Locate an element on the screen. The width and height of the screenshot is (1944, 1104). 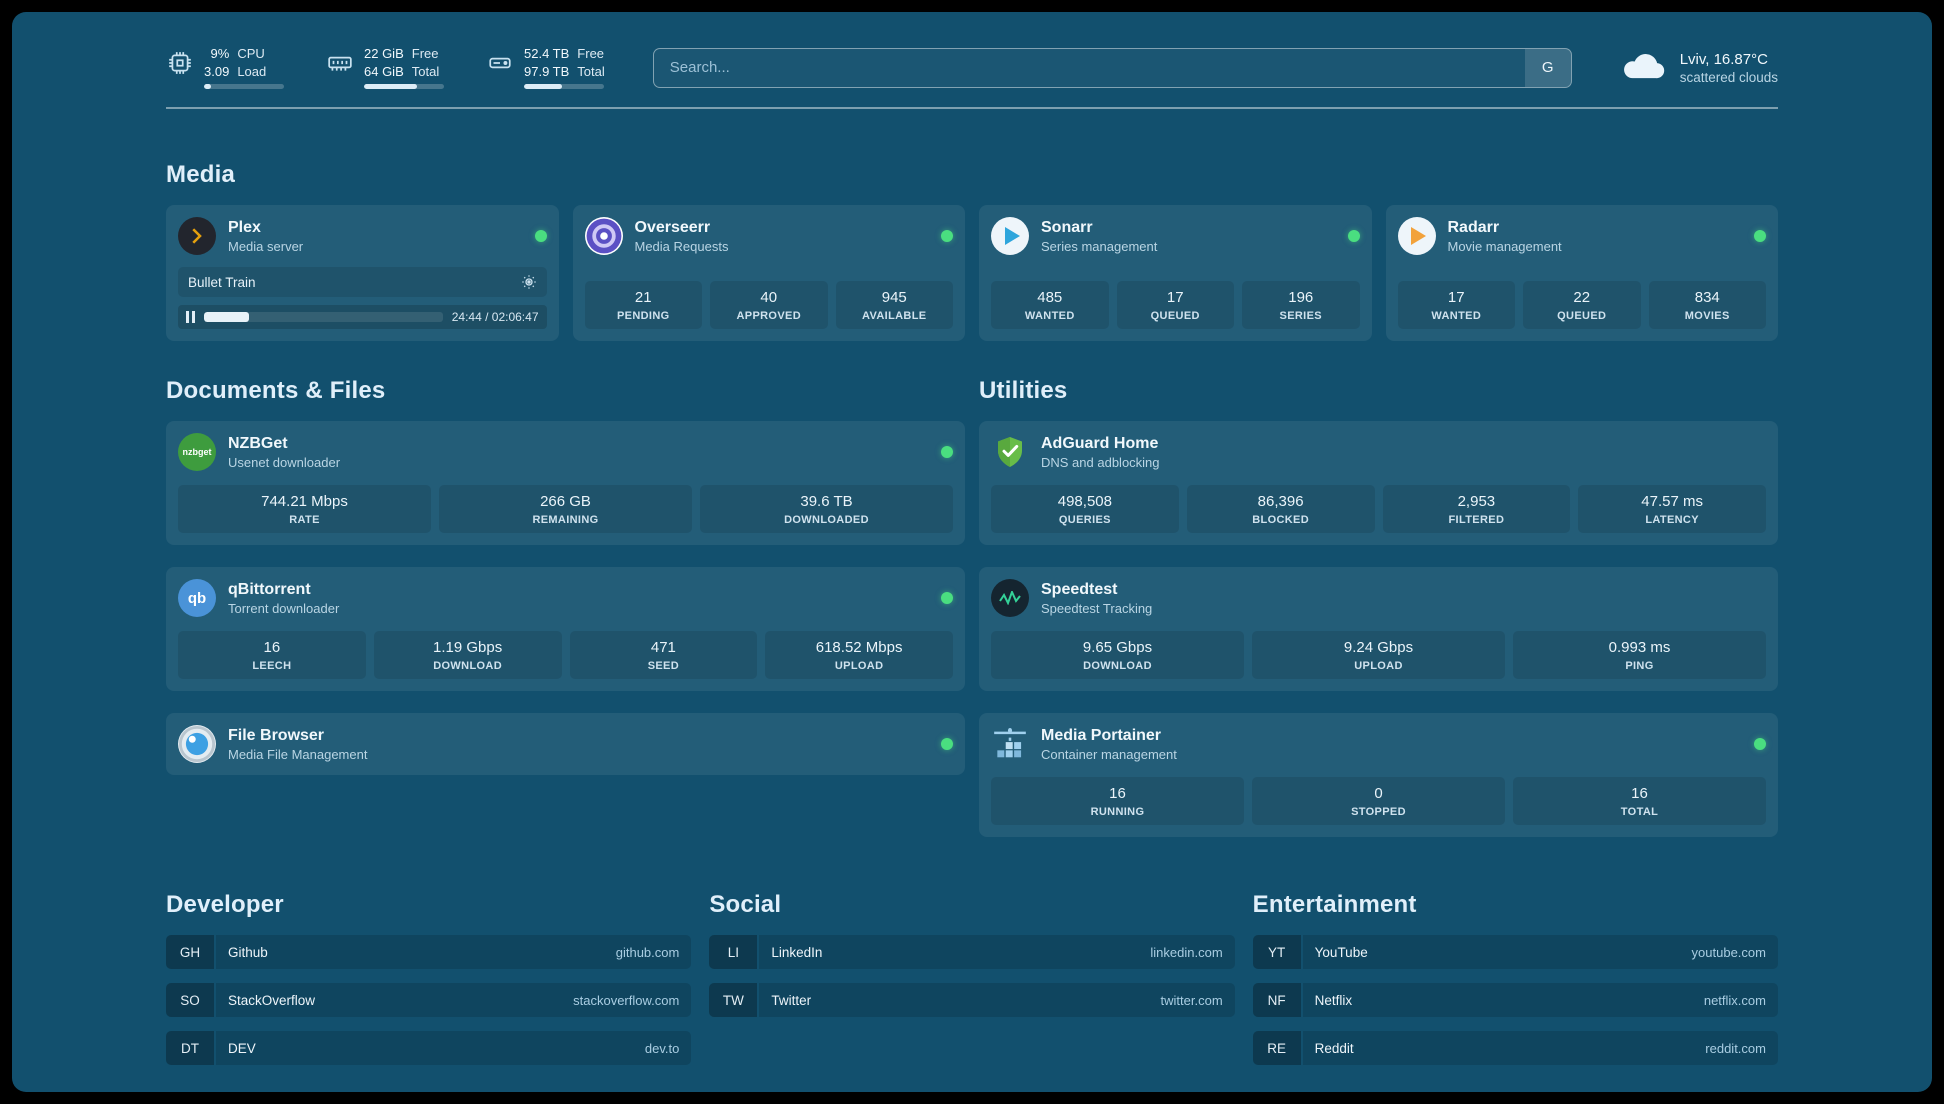
bookmark-name: DEV is located at coordinates (242, 1048).